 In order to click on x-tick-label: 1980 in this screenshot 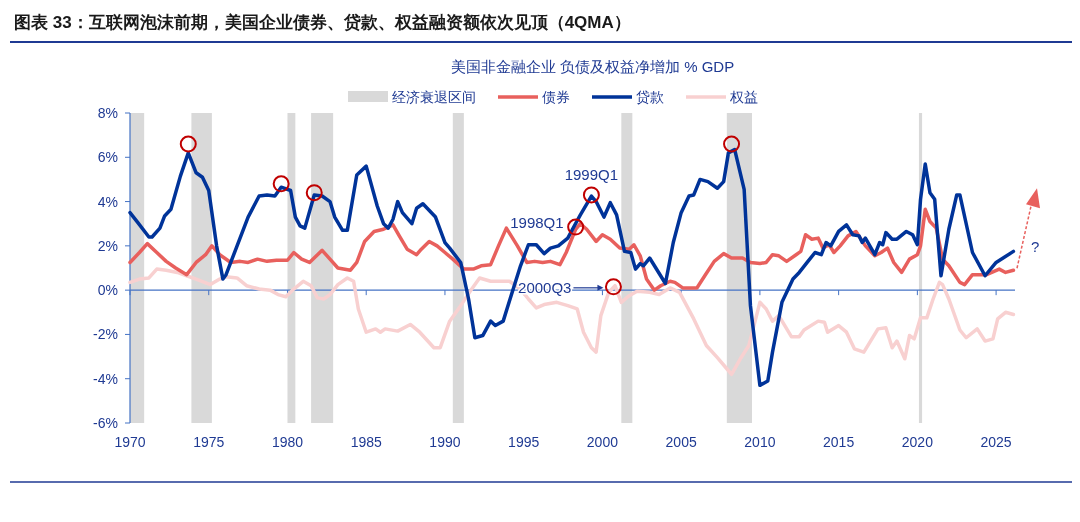, I will do `click(287, 442)`.